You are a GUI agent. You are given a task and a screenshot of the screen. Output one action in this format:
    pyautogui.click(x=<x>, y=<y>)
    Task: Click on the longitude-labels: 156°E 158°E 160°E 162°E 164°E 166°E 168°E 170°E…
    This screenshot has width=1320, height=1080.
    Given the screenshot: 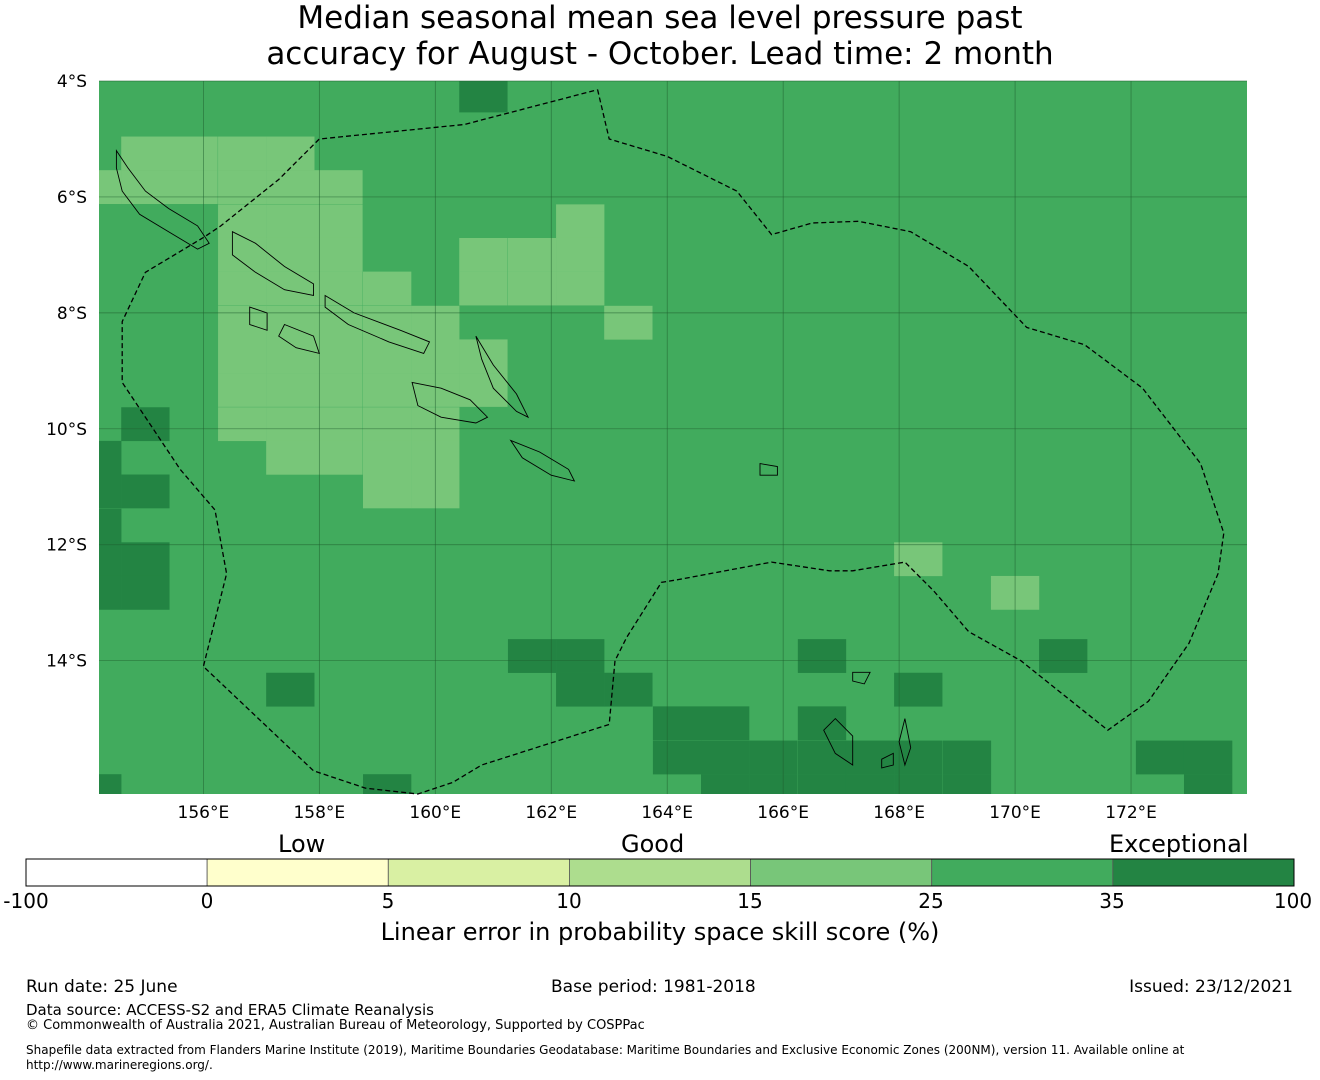 What is the action you would take?
    pyautogui.click(x=667, y=813)
    